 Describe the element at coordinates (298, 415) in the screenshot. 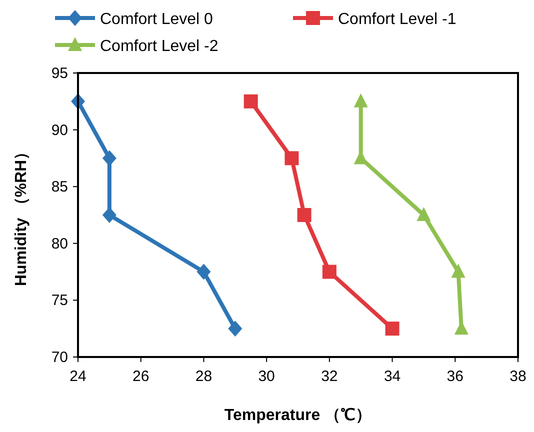

I see `x-axis-title: Temperature （℃）` at that location.